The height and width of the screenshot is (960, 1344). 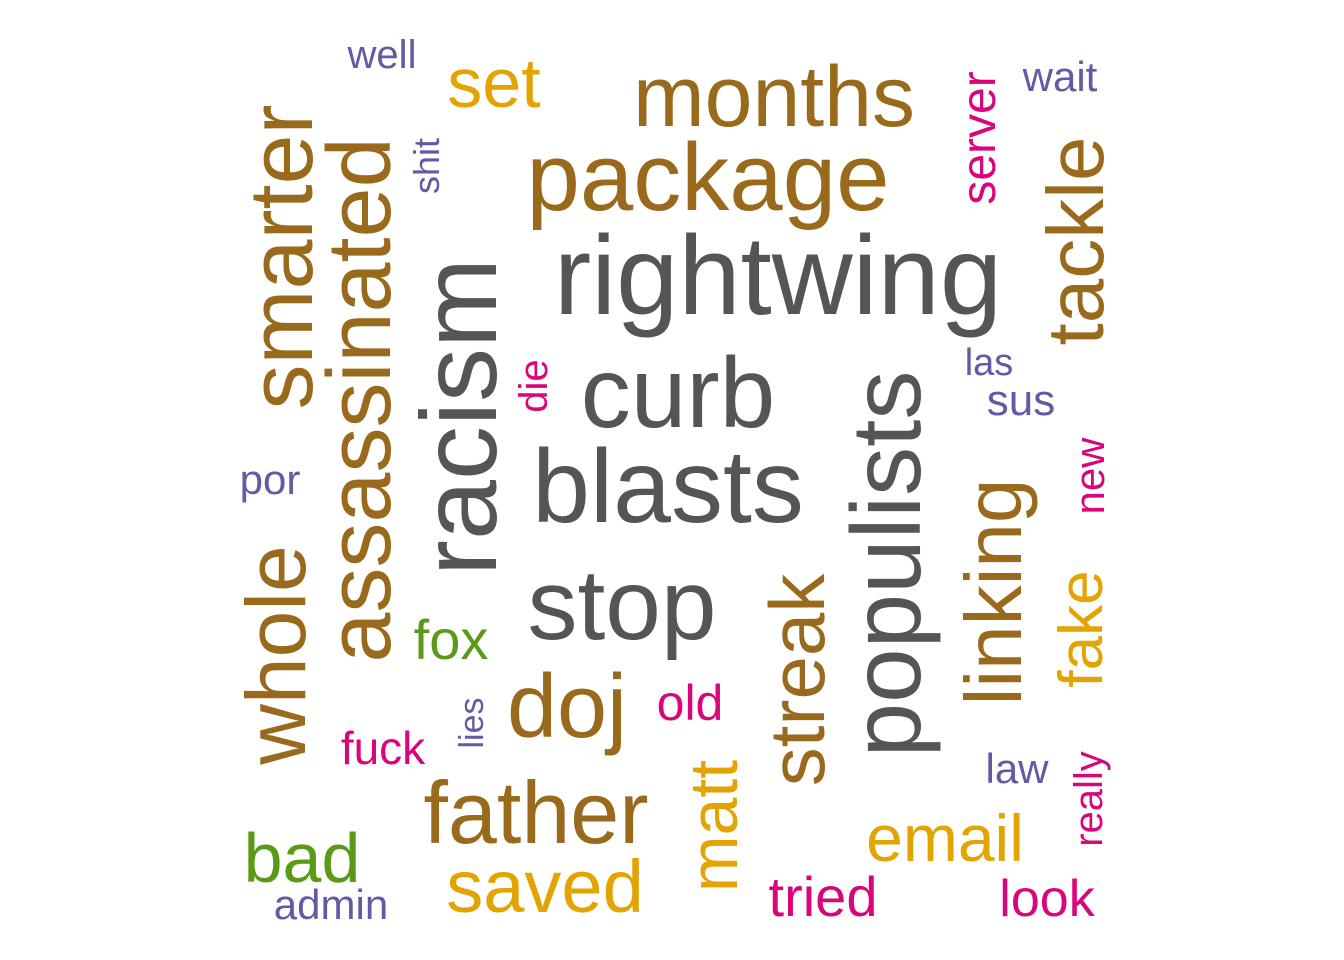 What do you see at coordinates (472, 723) in the screenshot?
I see `word-lies: lies` at bounding box center [472, 723].